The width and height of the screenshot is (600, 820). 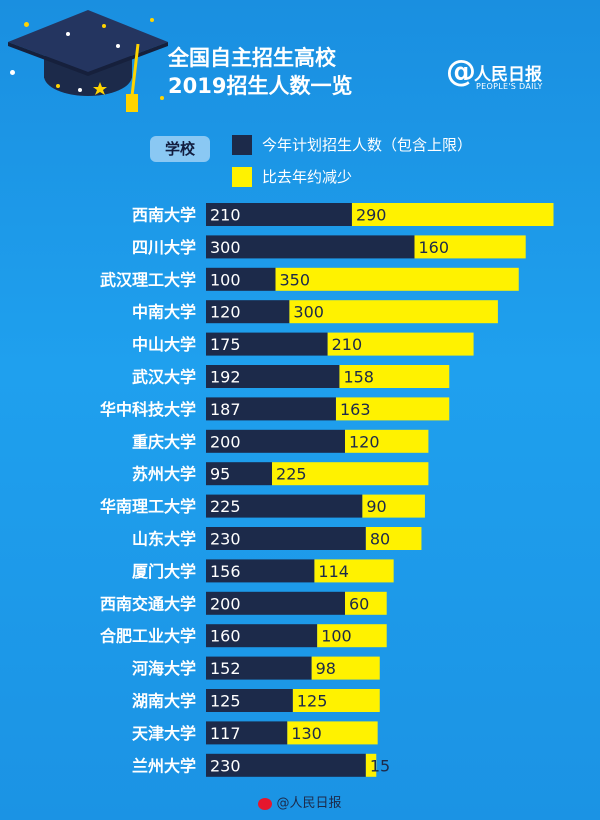 What do you see at coordinates (148, 506) in the screenshot?
I see `category-label: 华南理工大学` at bounding box center [148, 506].